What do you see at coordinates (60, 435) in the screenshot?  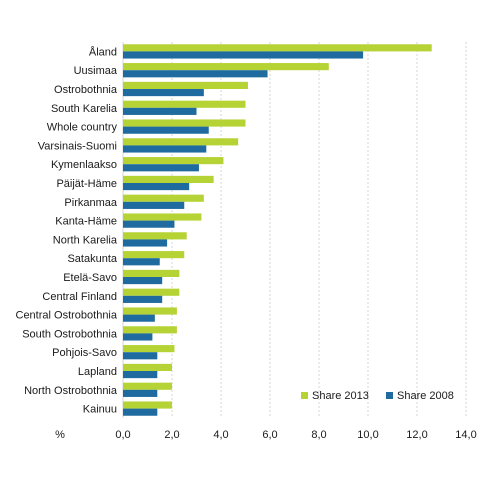 I see `x-axis-label: %` at bounding box center [60, 435].